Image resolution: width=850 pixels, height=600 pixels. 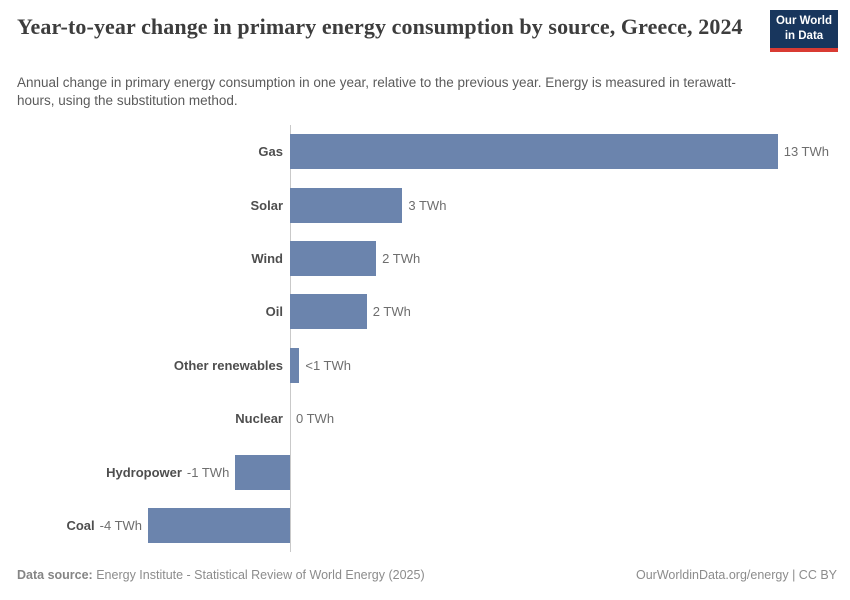 What do you see at coordinates (315, 419) in the screenshot?
I see `value-label: 0 TWh` at bounding box center [315, 419].